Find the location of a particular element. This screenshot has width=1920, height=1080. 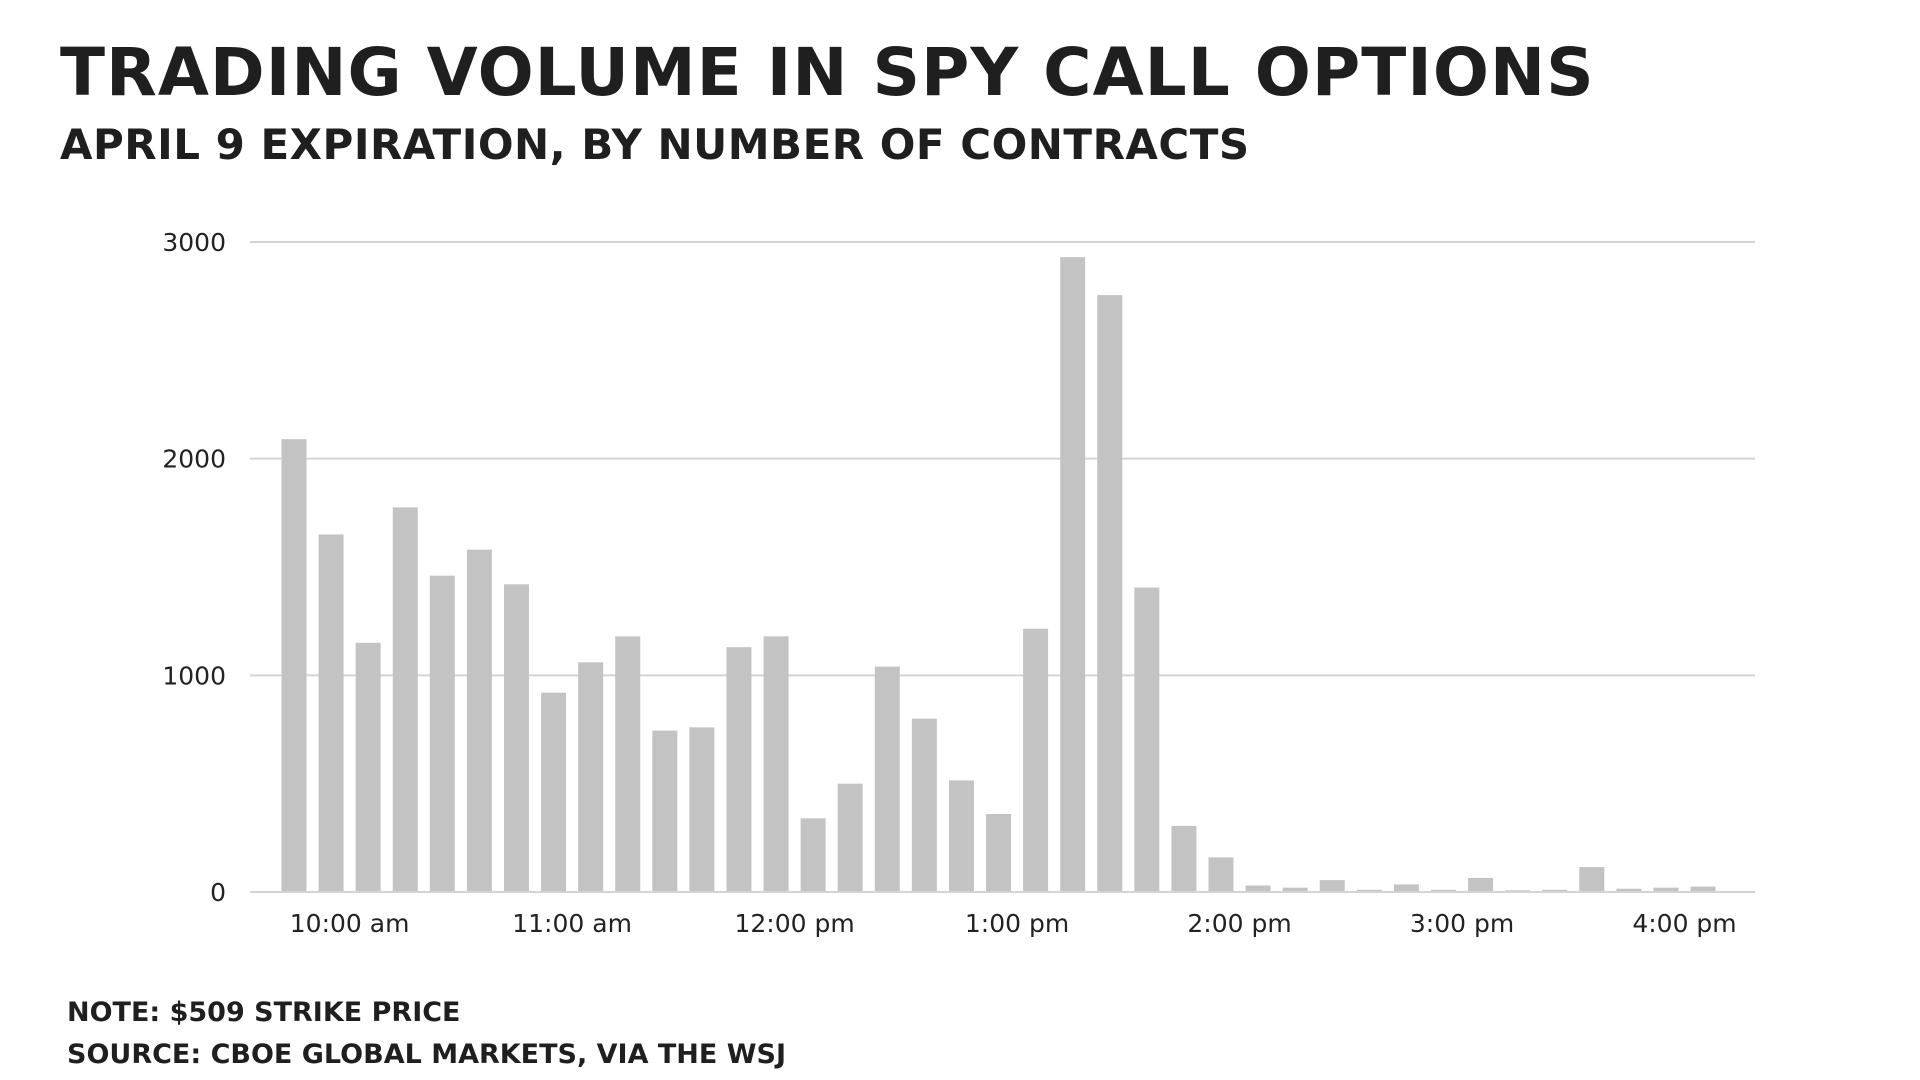

x-tick-label: 3:00 pm is located at coordinates (1462, 923).